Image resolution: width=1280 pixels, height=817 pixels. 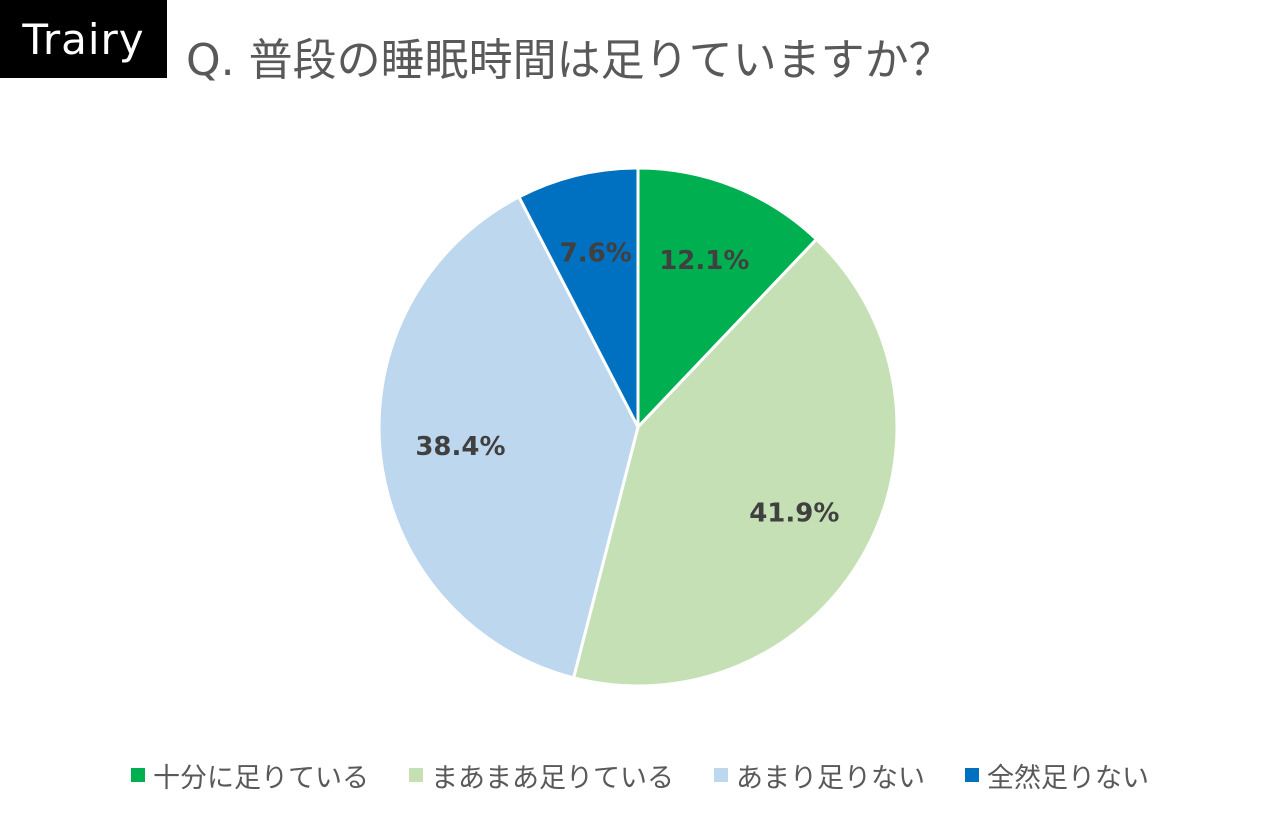 I want to click on legend-item-1: まあまあ足りている, so click(x=541, y=775).